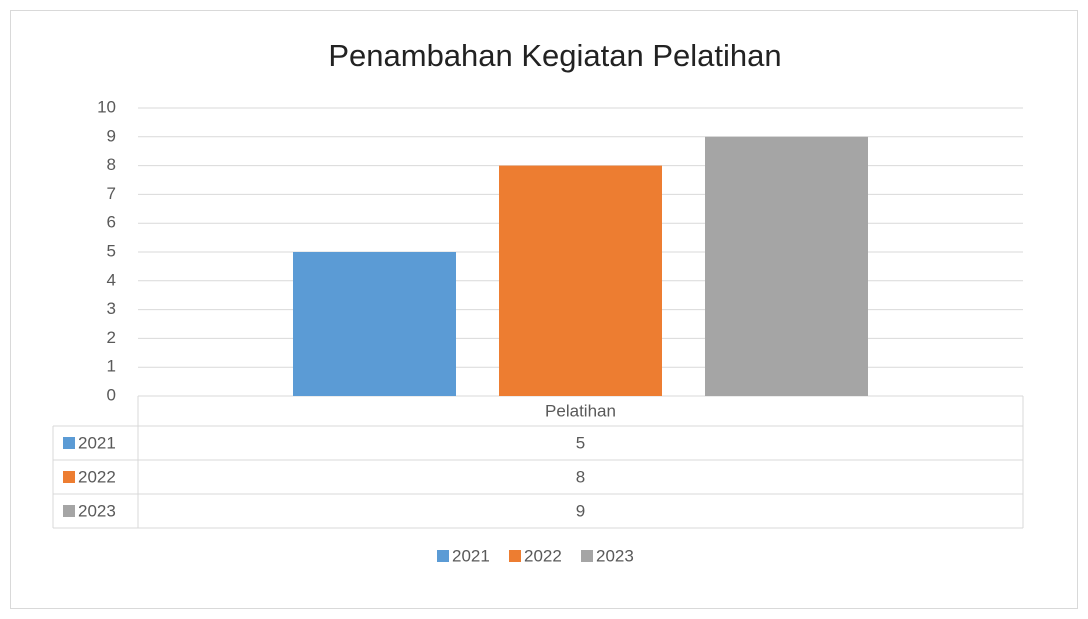  What do you see at coordinates (111, 135) in the screenshot?
I see `y-tick-label: 9` at bounding box center [111, 135].